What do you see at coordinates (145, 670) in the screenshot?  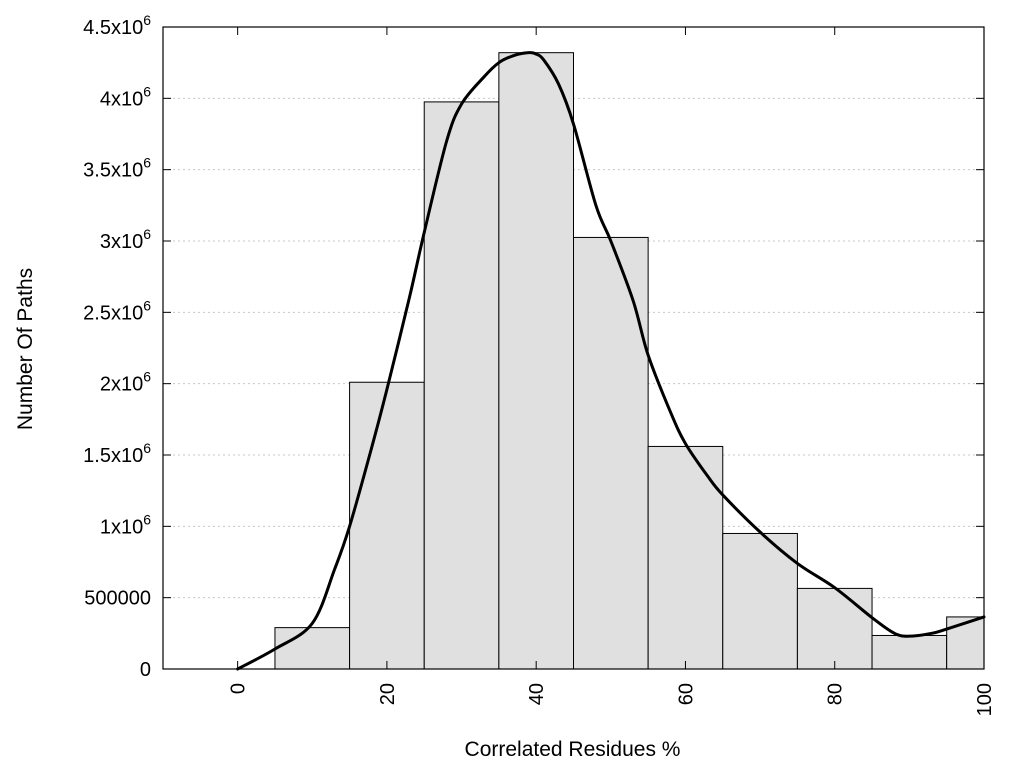 I see `y-tick-label-0: 0` at bounding box center [145, 670].